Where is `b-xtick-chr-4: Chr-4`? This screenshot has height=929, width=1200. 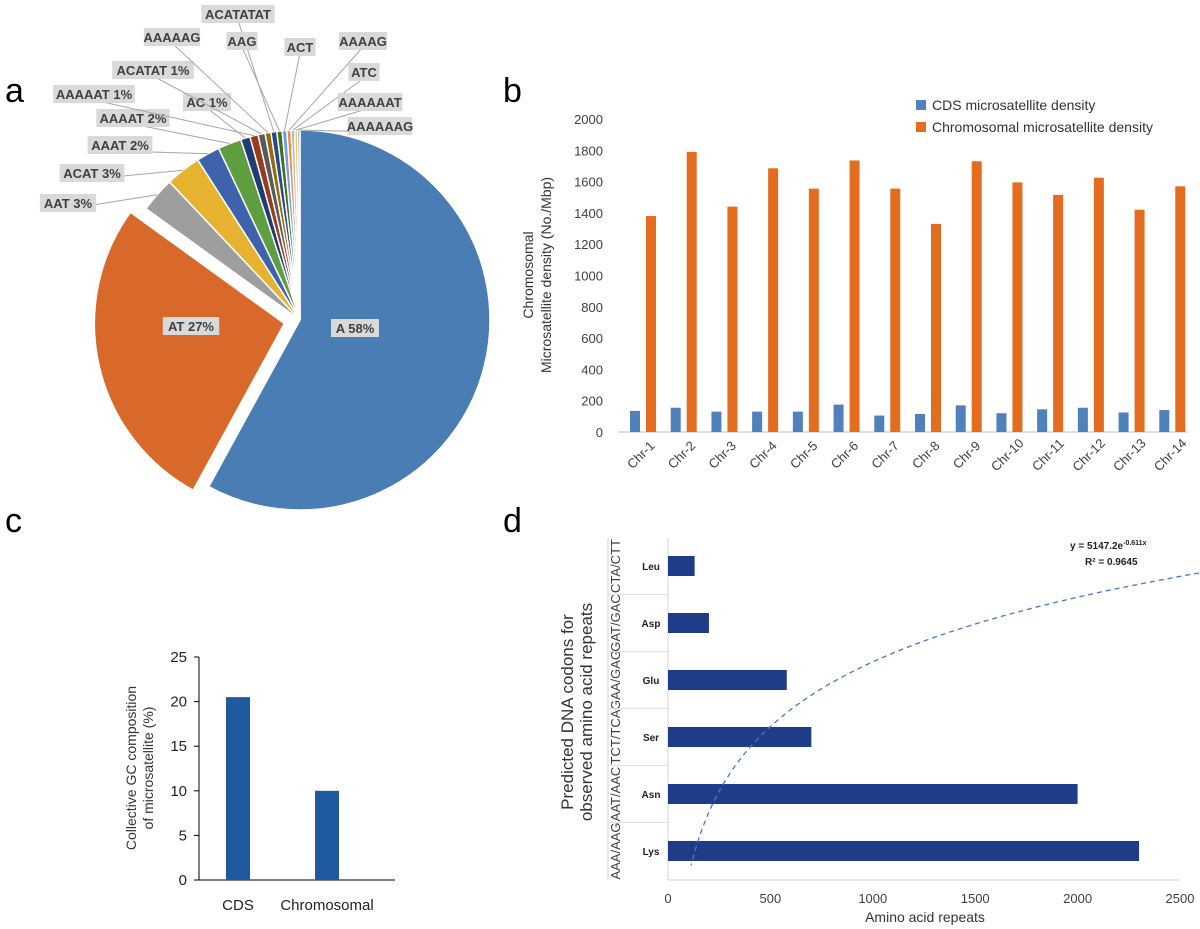 b-xtick-chr-4: Chr-4 is located at coordinates (763, 455).